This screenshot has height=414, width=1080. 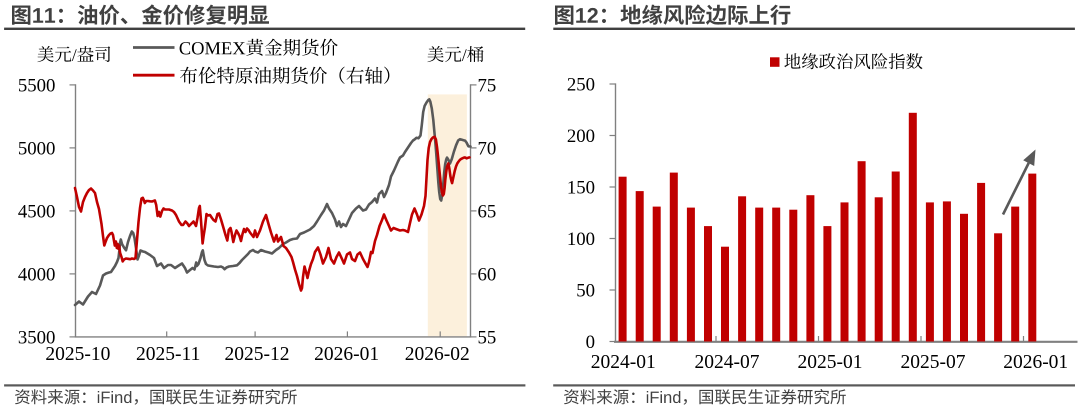 I want to click on svg-text: 2025-11, so click(x=168, y=354).